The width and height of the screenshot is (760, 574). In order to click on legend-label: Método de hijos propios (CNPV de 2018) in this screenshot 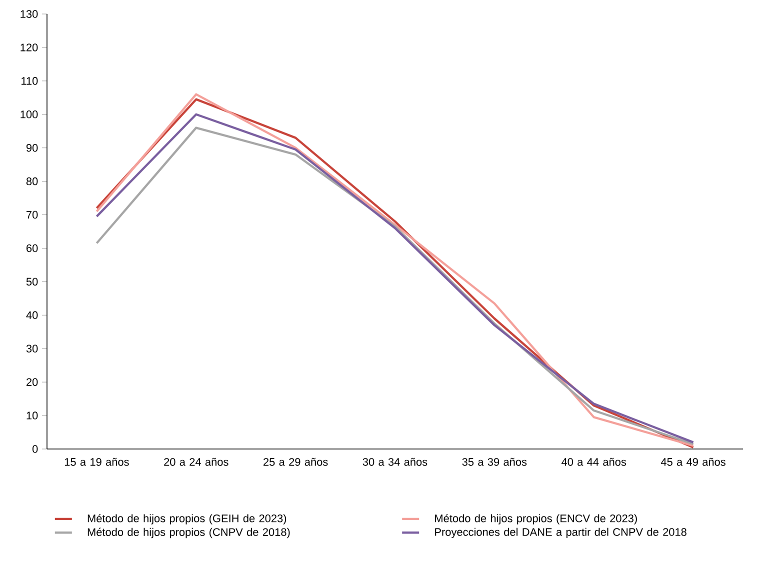, I will do `click(189, 533)`.